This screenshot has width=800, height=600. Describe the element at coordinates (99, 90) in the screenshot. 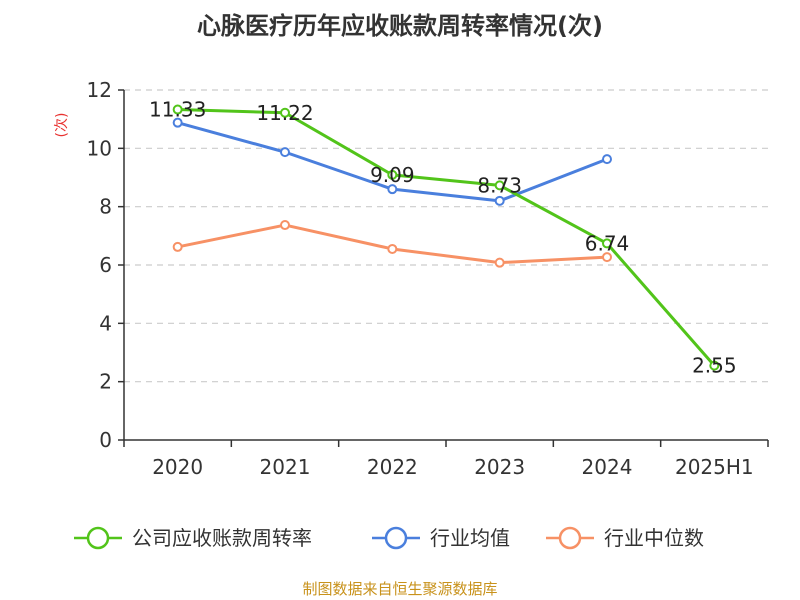

I see `y-tick-label: 12` at that location.